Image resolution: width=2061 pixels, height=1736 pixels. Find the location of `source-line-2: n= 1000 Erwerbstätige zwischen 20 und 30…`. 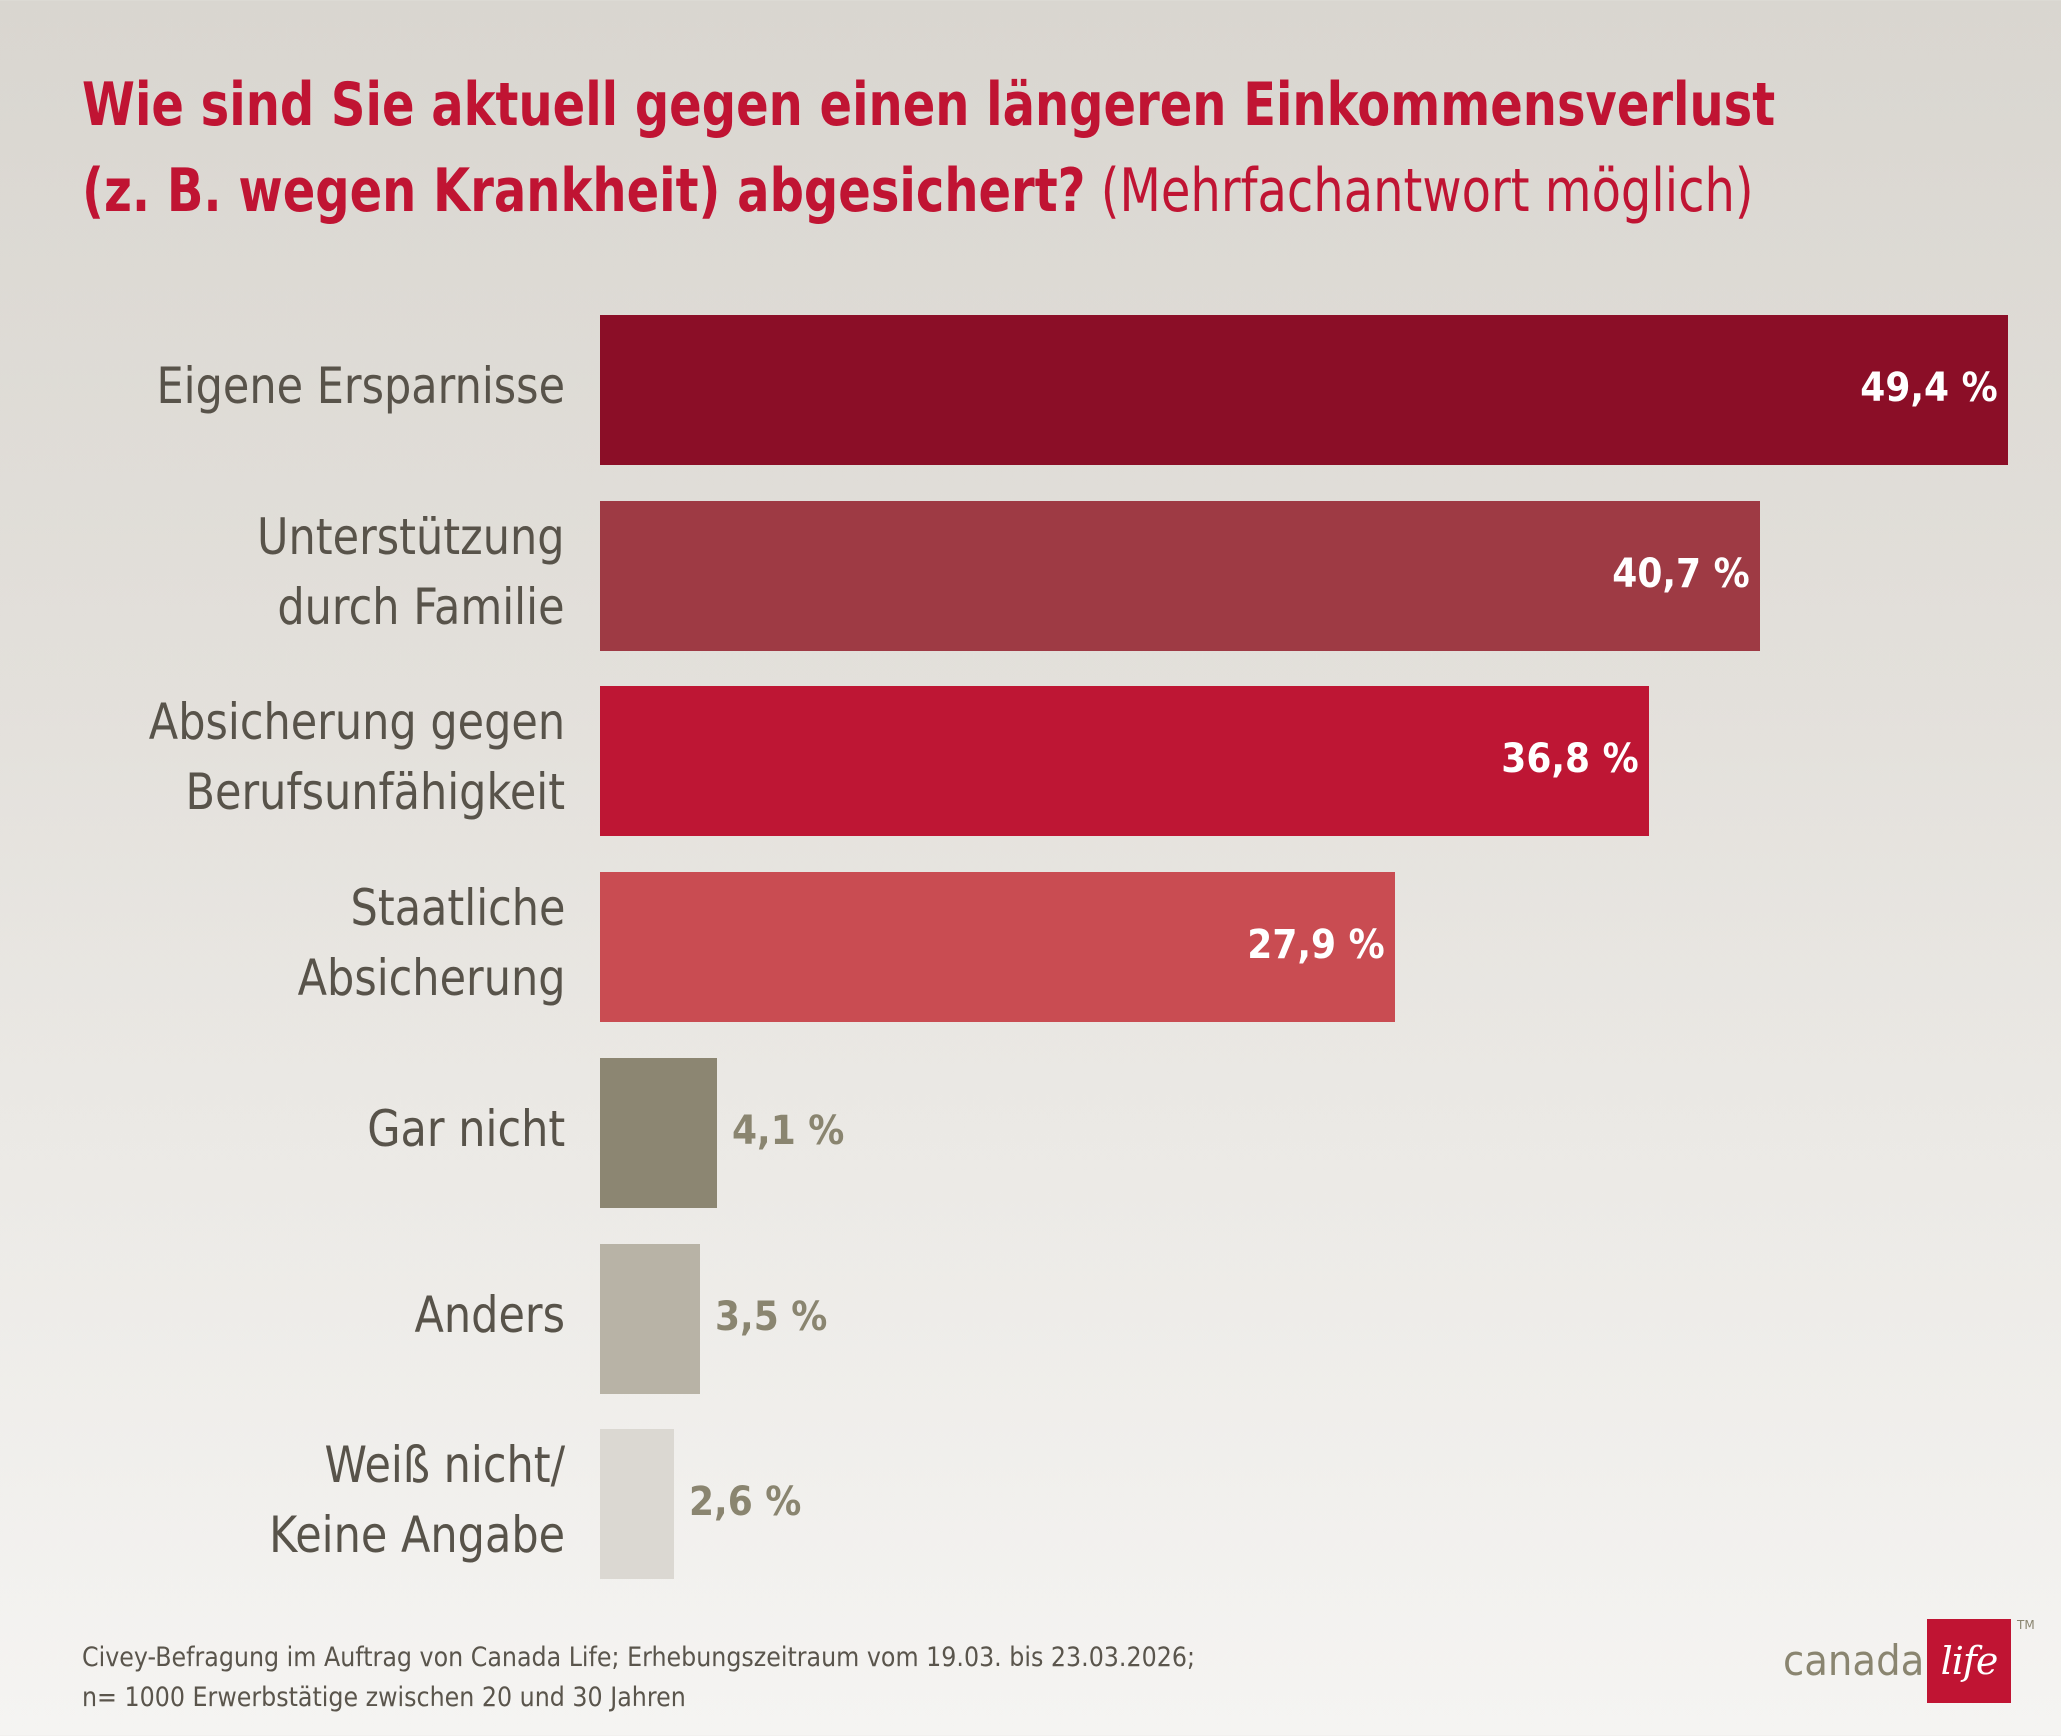

source-line-2: n= 1000 Erwerbstätige zwischen 20 und 30… is located at coordinates (384, 1697).